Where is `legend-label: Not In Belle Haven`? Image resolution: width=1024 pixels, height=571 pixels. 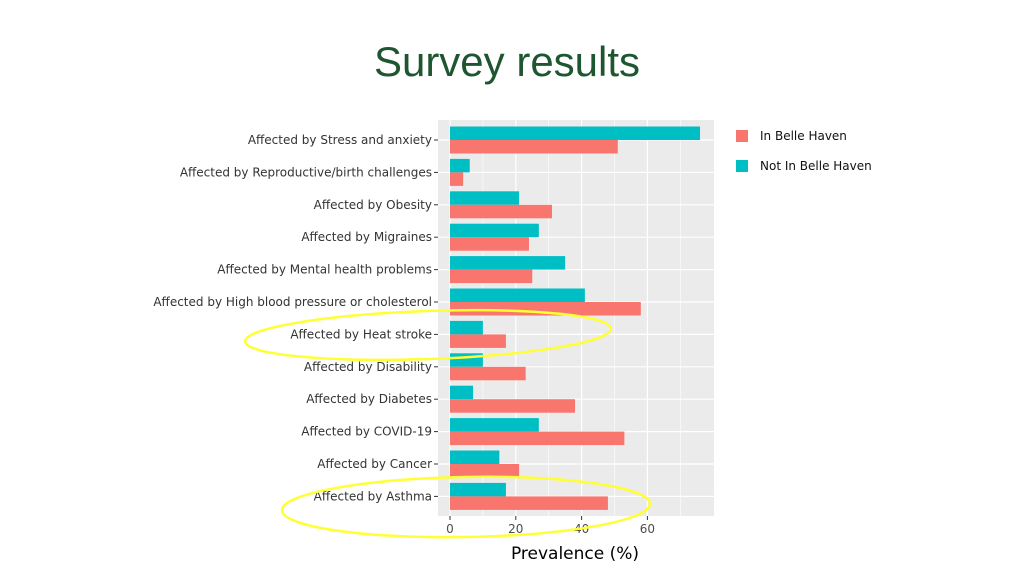 legend-label: Not In Belle Haven is located at coordinates (816, 166).